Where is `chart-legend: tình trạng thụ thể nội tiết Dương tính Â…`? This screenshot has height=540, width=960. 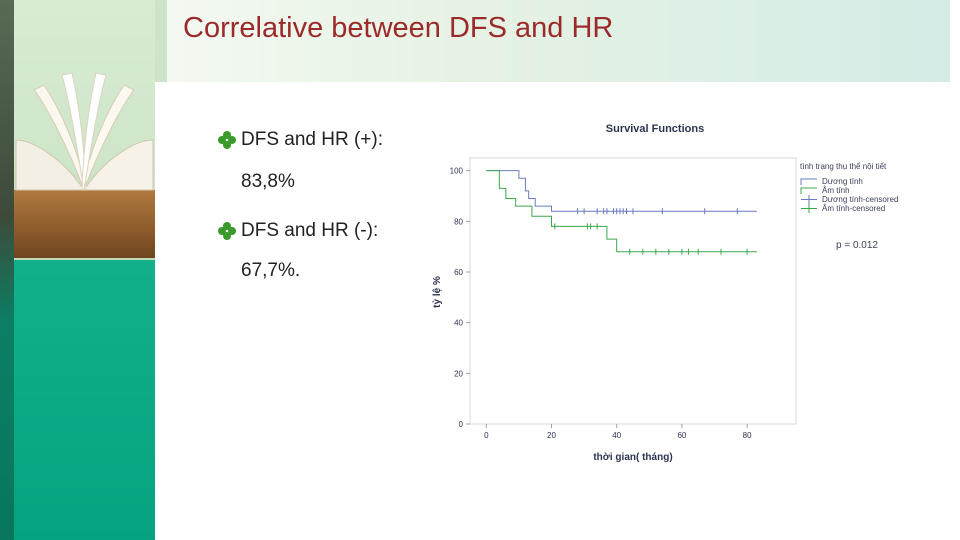
chart-legend: tình trạng thụ thể nội tiết Dương tính Â… is located at coordinates (855, 187).